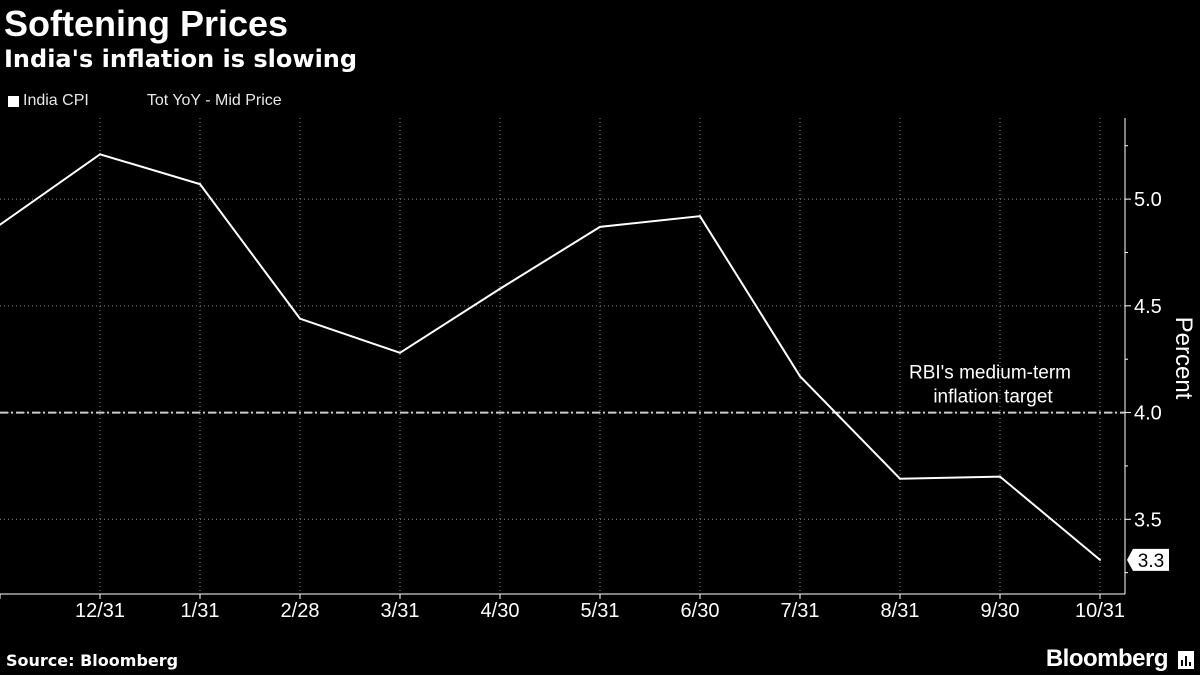 The height and width of the screenshot is (675, 1200). I want to click on y-tick-label: 5.0, so click(1148, 200).